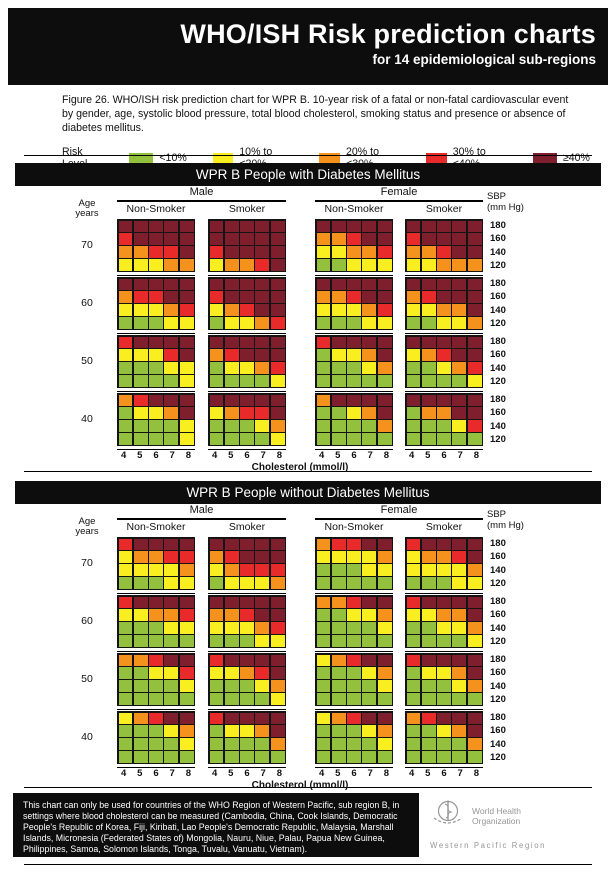 This screenshot has width=616, height=873. Describe the element at coordinates (308, 364) in the screenshot. I see `age-row: 50 180 160 140 120` at that location.